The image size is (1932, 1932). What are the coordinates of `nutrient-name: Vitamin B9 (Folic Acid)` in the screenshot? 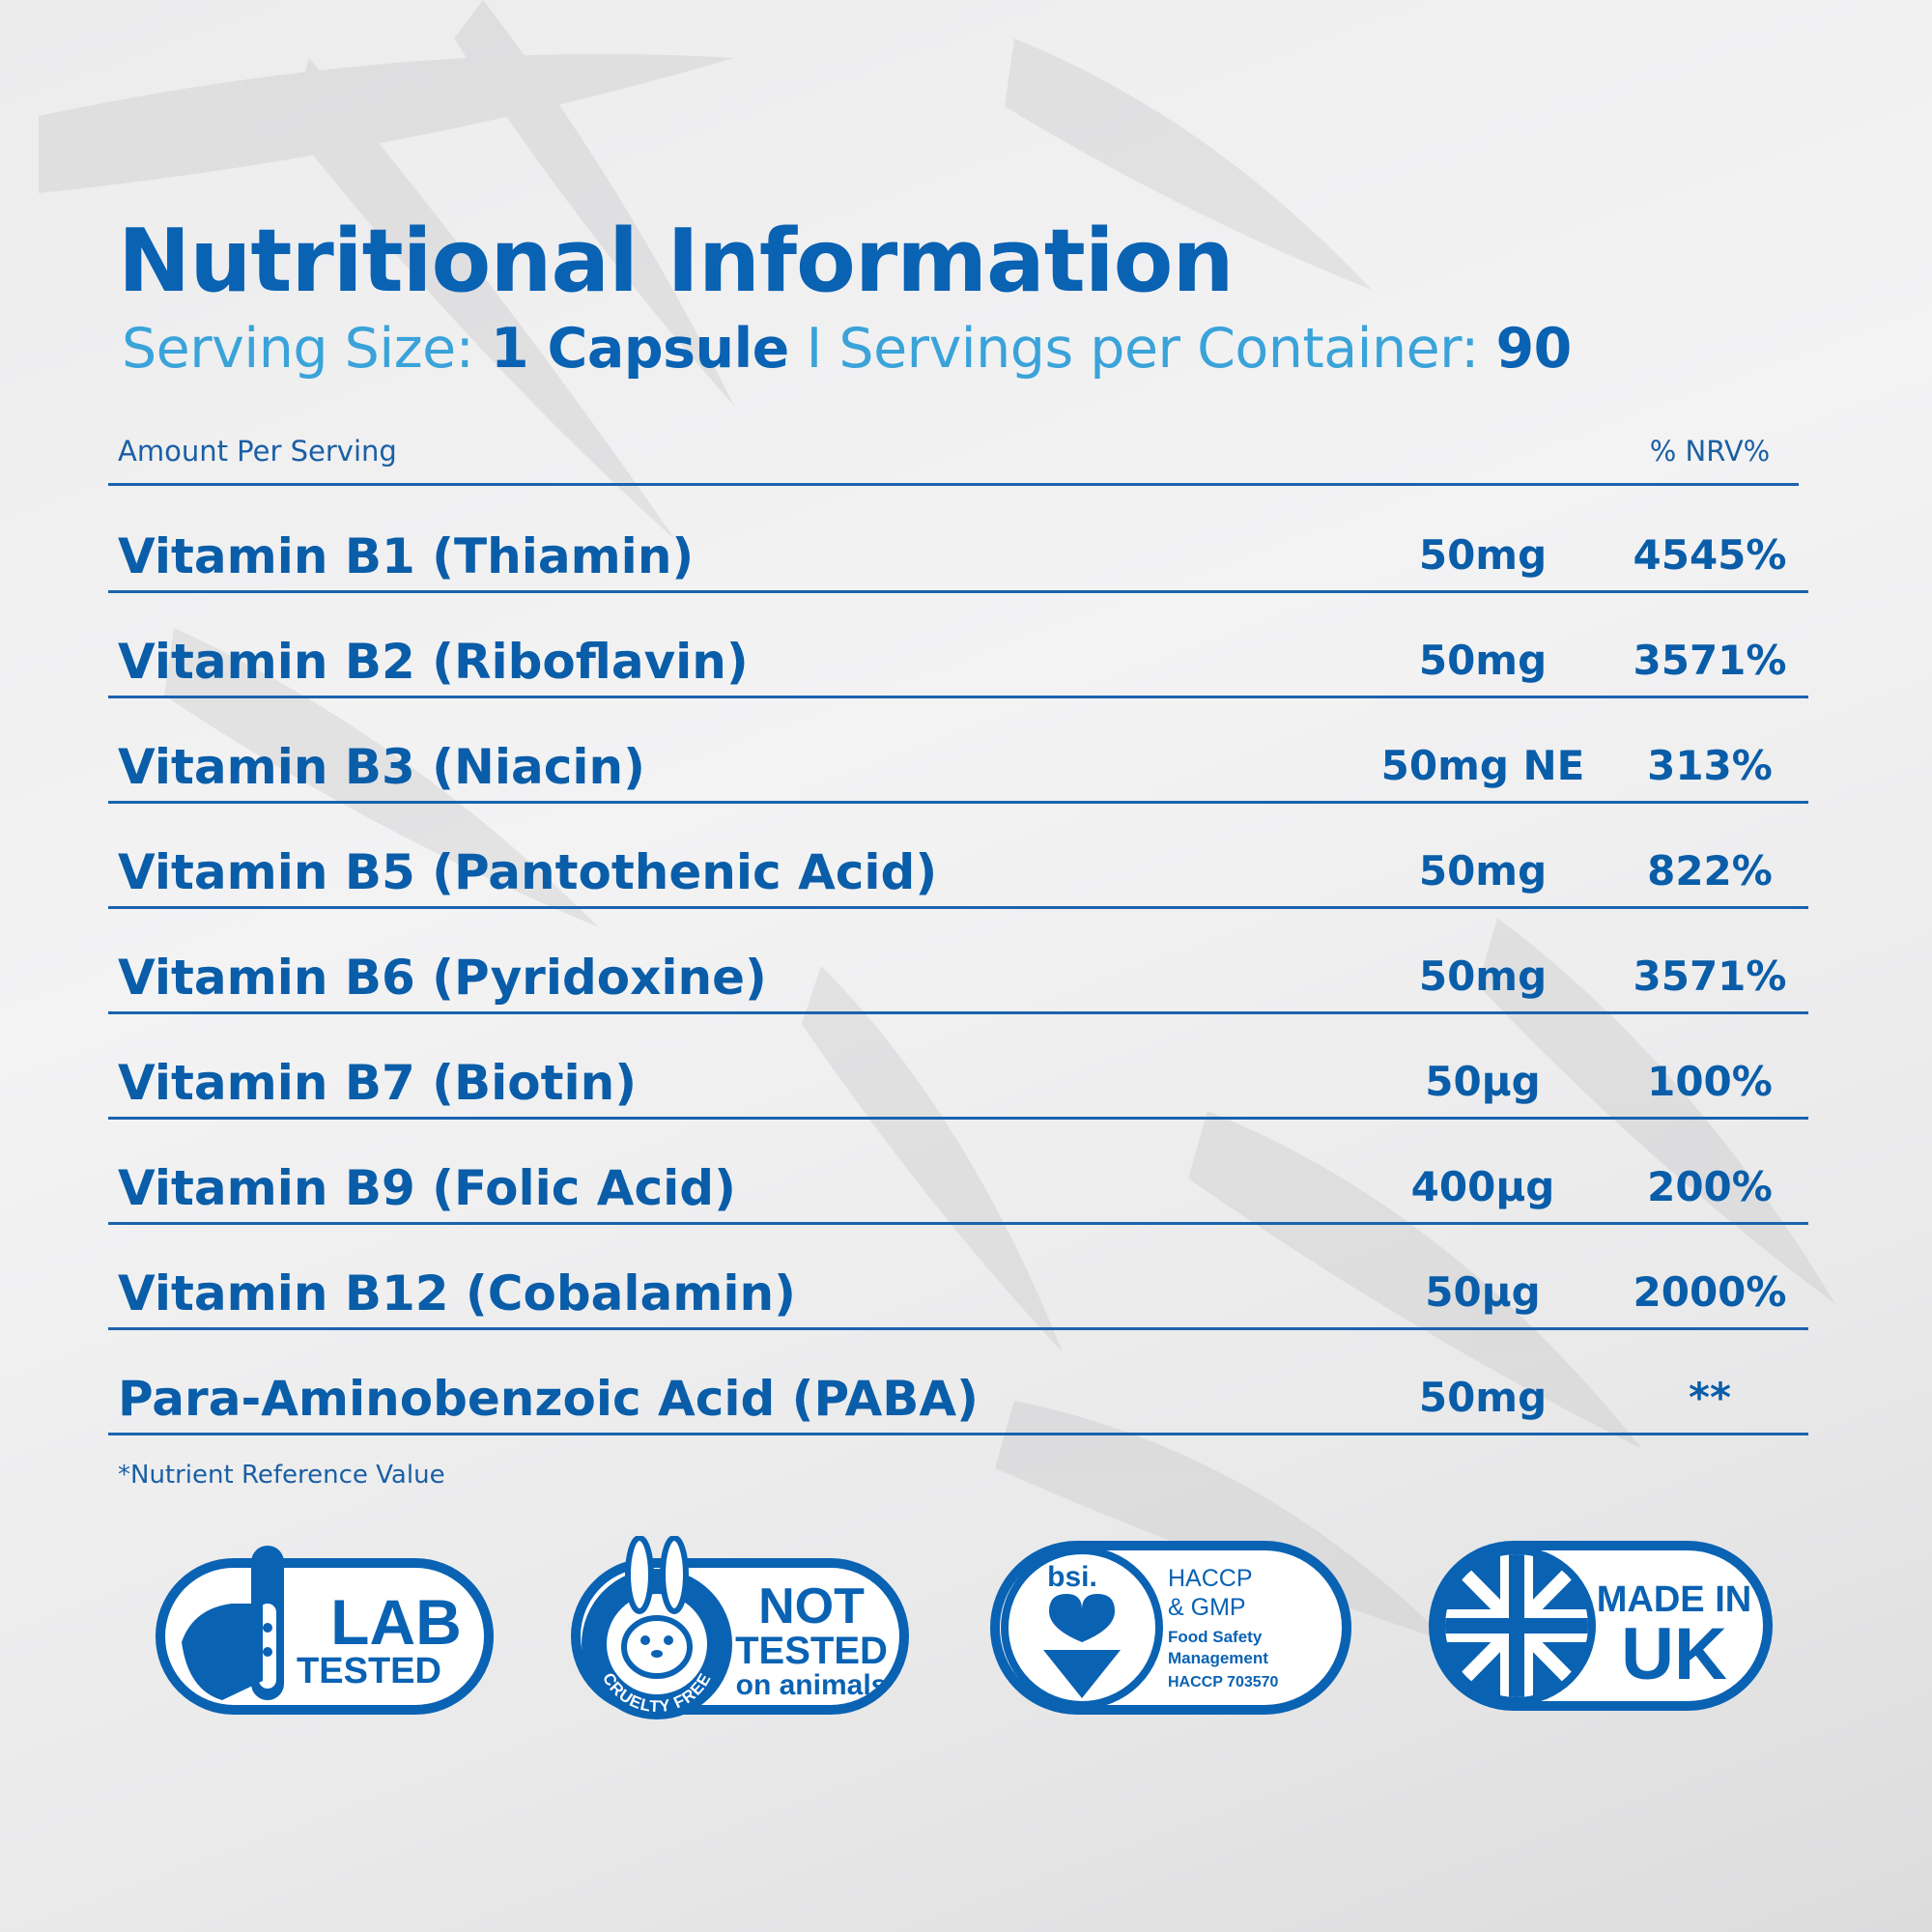 It's located at (427, 1188).